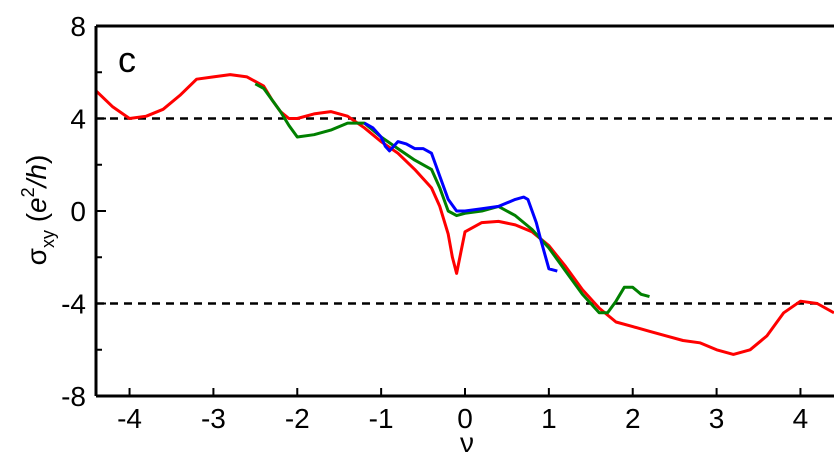 Image resolution: width=834 pixels, height=461 pixels. I want to click on y-axis-unit-open: (, so click(36, 221).